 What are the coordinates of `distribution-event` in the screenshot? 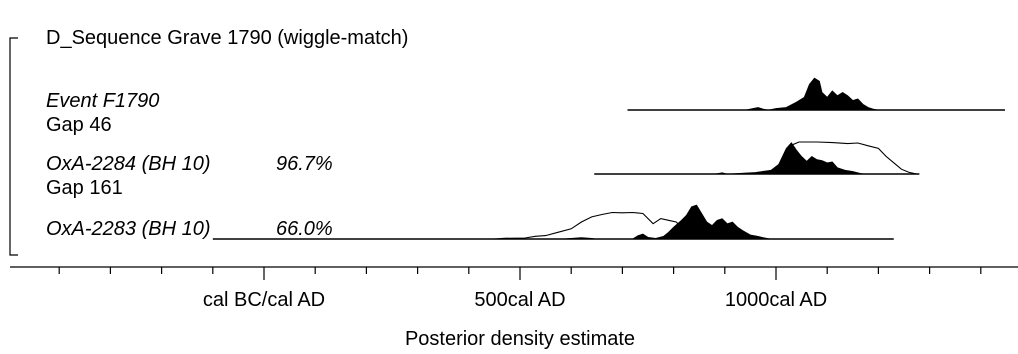 It's located at (816, 94).